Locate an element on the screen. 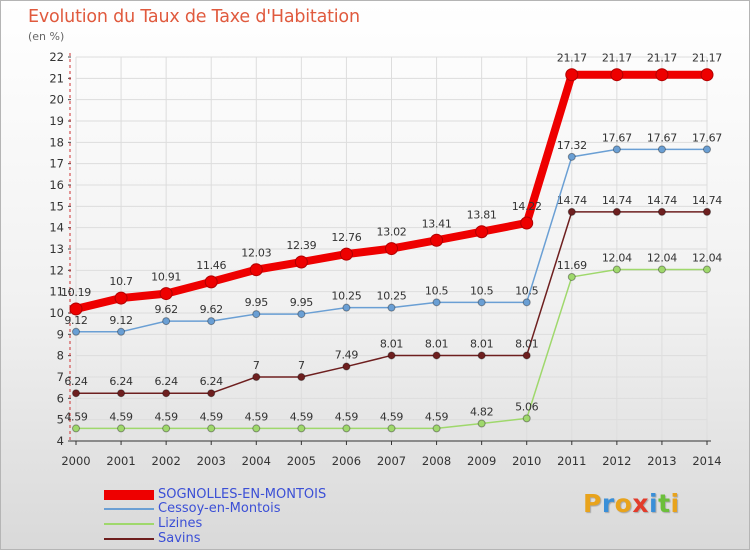 The width and height of the screenshot is (750, 550). legend-label-cessoy: Cessoy-en-Montois is located at coordinates (219, 508).